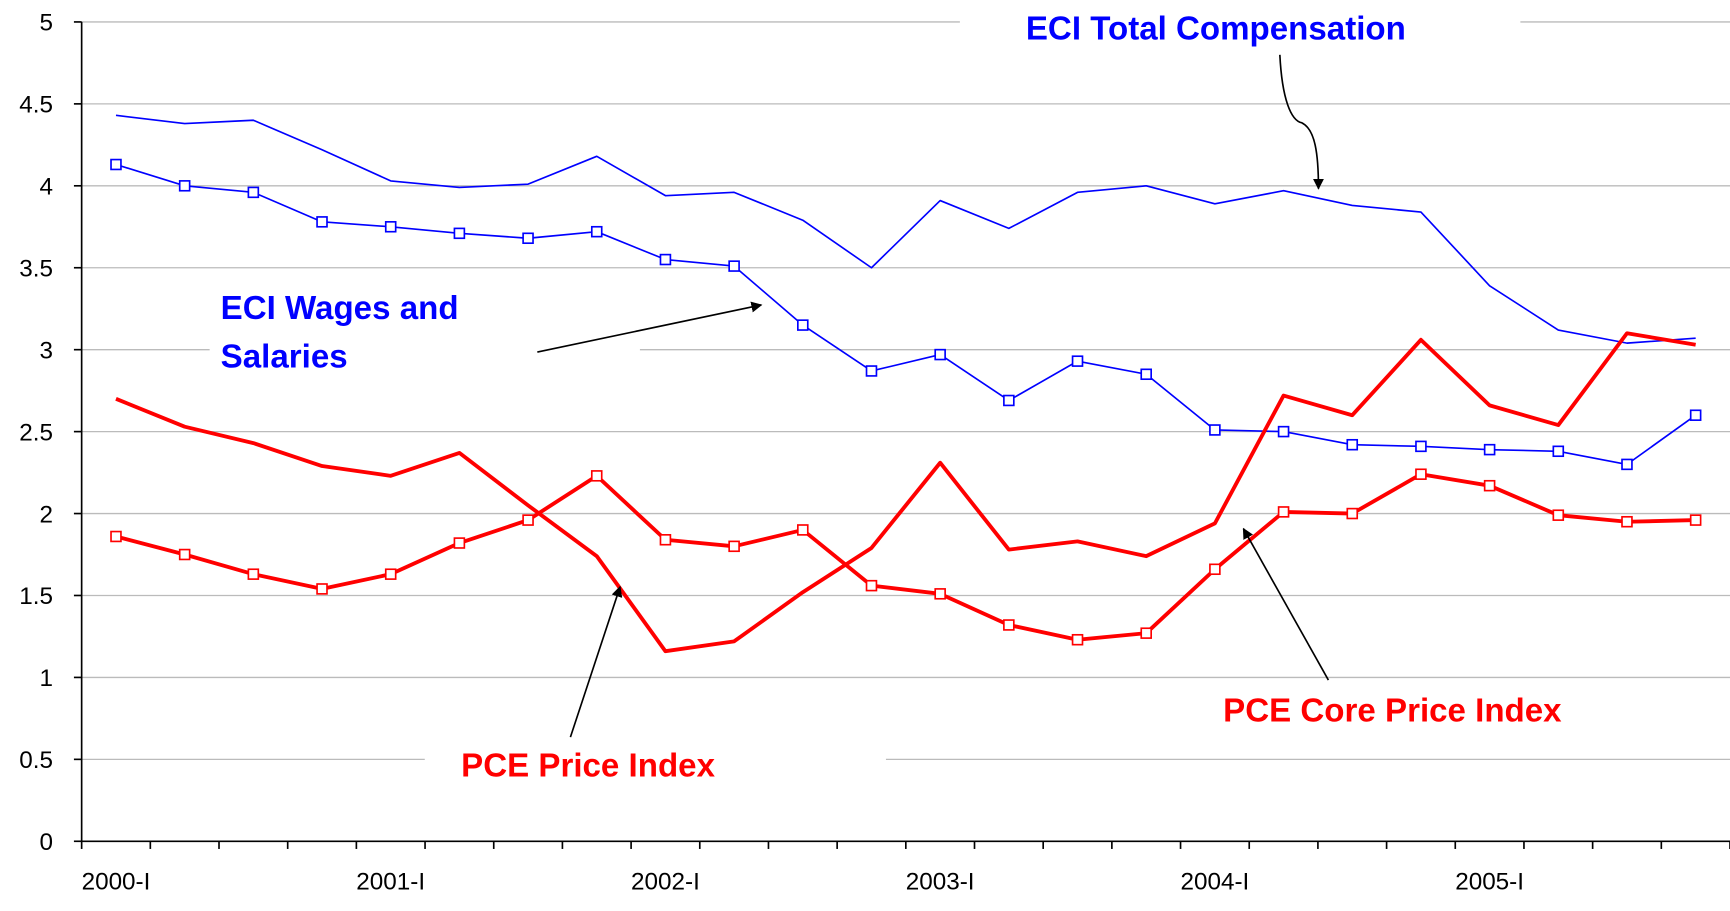 This screenshot has width=1730, height=911. Describe the element at coordinates (390, 882) in the screenshot. I see `x-tick-label: 2001-I` at that location.